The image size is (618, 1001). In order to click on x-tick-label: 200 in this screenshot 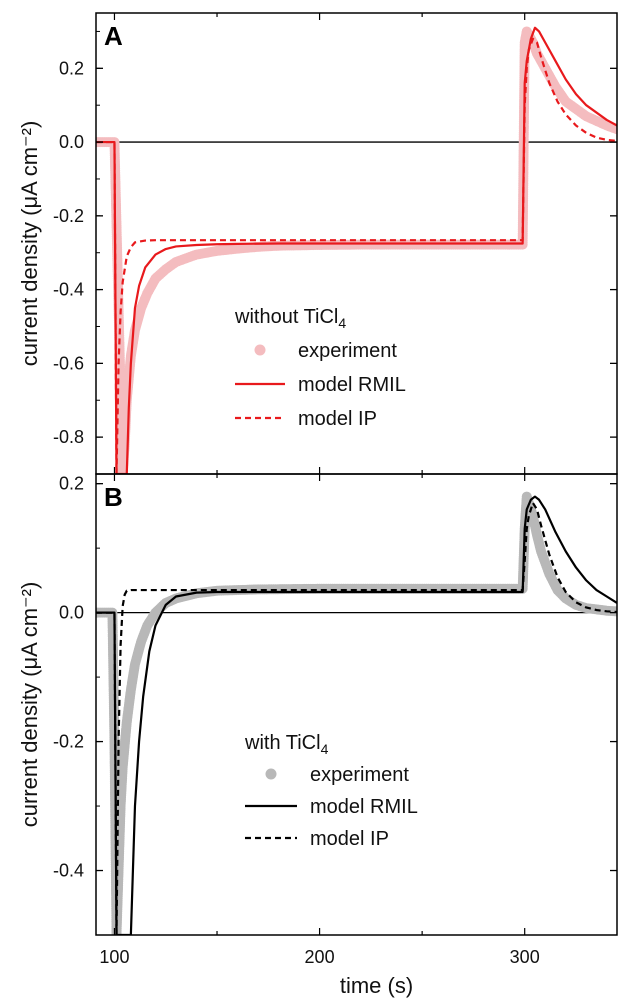, I will do `click(320, 957)`.